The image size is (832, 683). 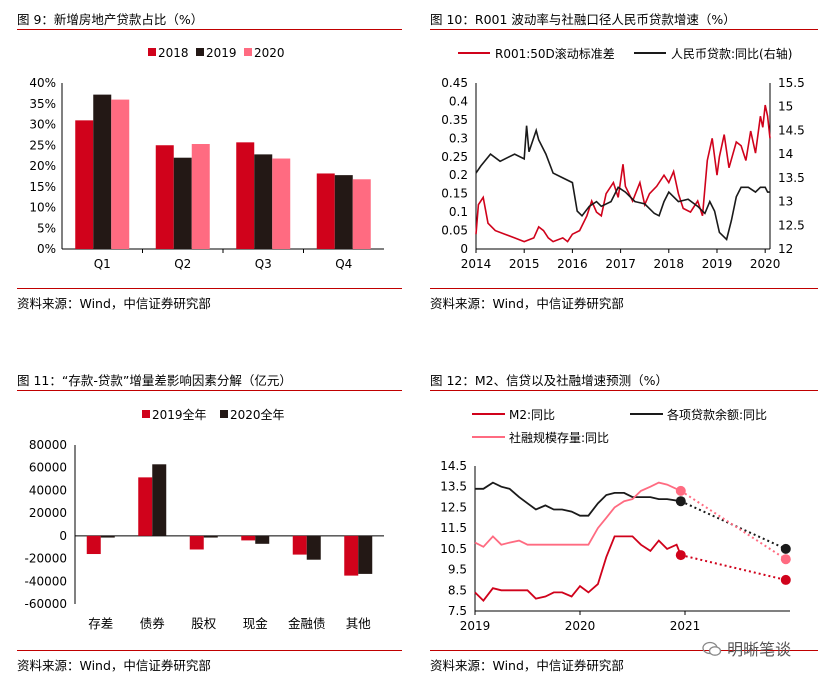 I want to click on fig10-ytick-left-label: 0.4, so click(x=458, y=101).